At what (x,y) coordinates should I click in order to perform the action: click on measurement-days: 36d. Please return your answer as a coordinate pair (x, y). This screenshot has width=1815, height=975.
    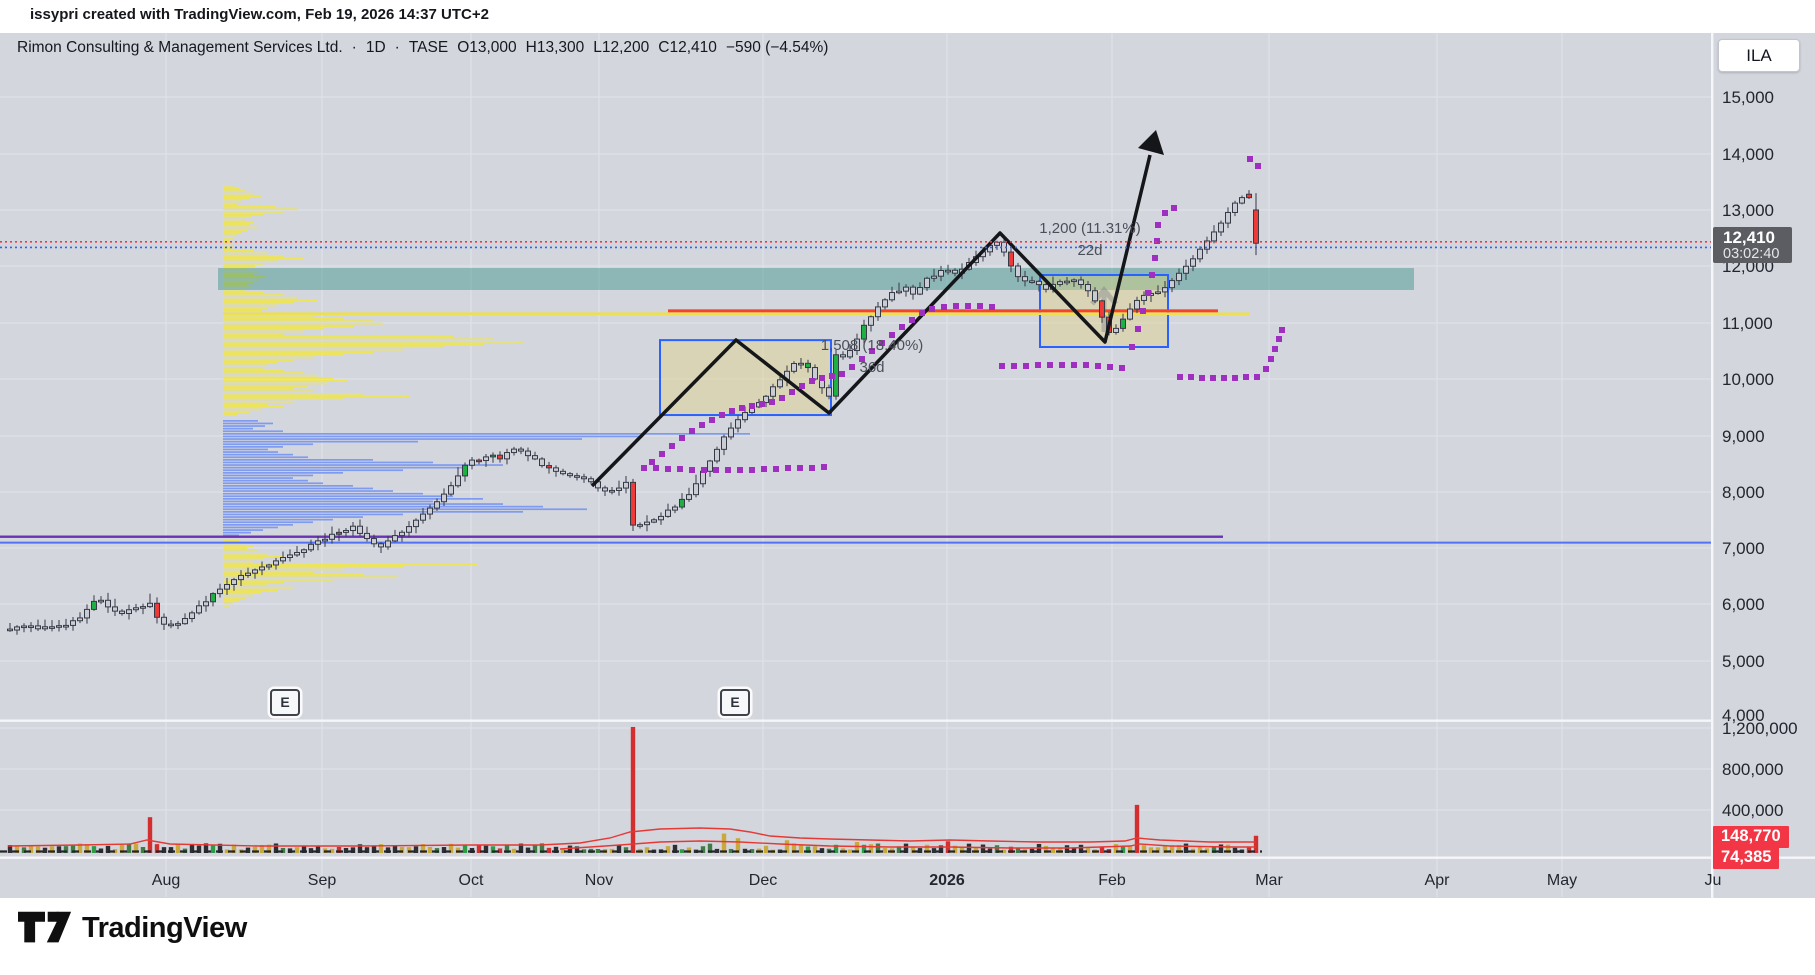
    Looking at the image, I should click on (872, 367).